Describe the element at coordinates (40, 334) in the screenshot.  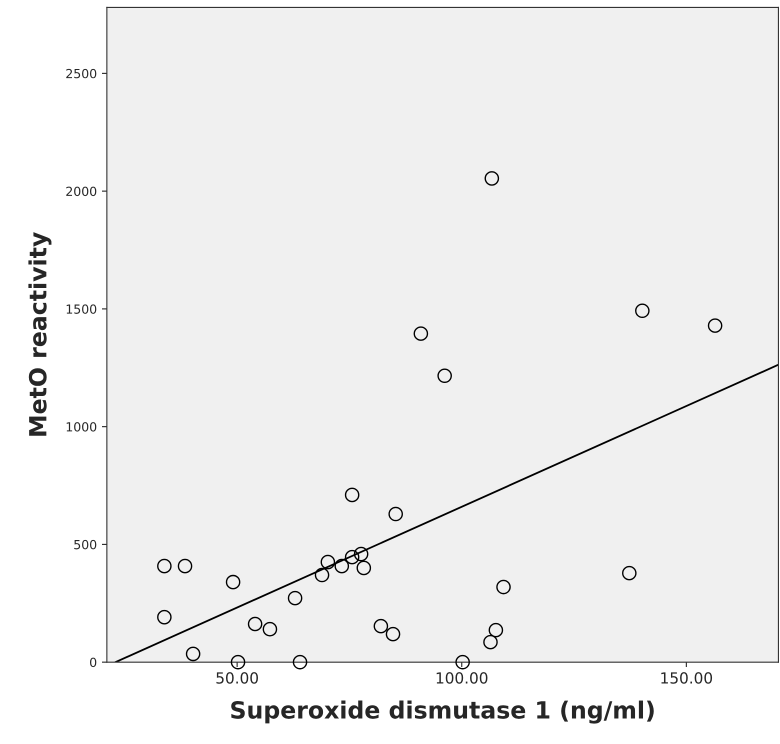
I see `y-axis-title: MetO reactivity` at that location.